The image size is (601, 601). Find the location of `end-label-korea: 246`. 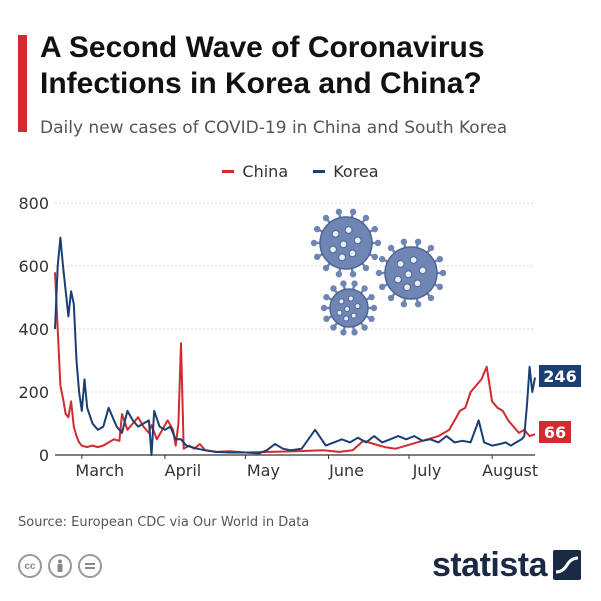

end-label-korea: 246 is located at coordinates (559, 376).